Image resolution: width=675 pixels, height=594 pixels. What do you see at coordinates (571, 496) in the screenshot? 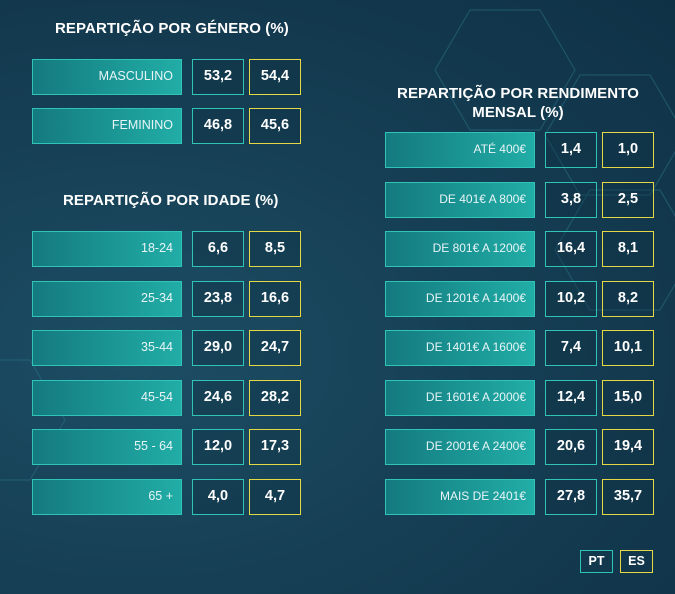
I see `income-row-pt-value: 27,8` at bounding box center [571, 496].